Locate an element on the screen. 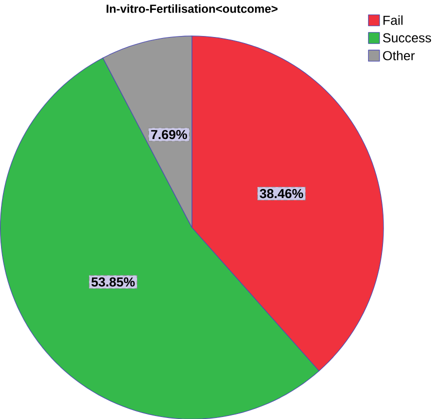 The image size is (438, 419). legend-label: Other is located at coordinates (399, 55).